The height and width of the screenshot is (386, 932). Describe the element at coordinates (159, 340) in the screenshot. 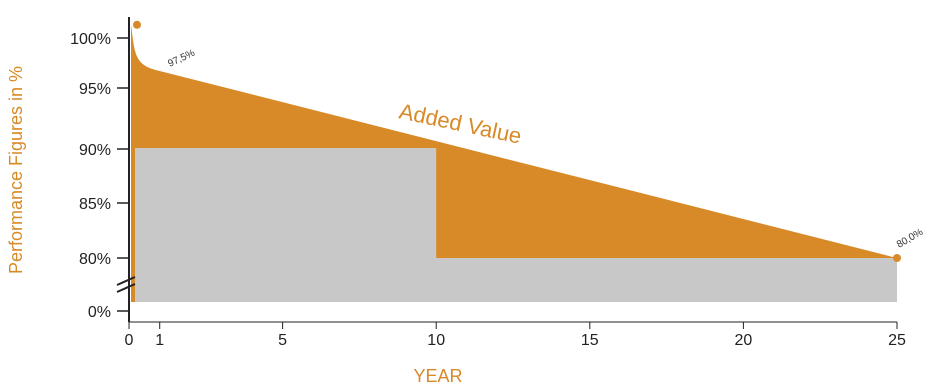

I see `x-tick-label: 1` at that location.